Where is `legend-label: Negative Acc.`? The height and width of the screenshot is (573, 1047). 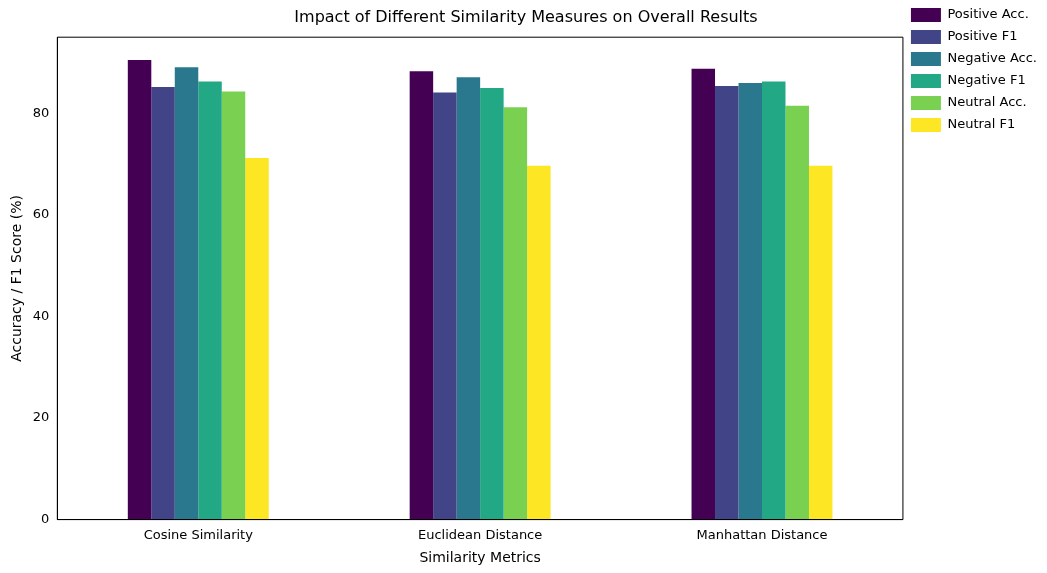
legend-label: Negative Acc. is located at coordinates (992, 58).